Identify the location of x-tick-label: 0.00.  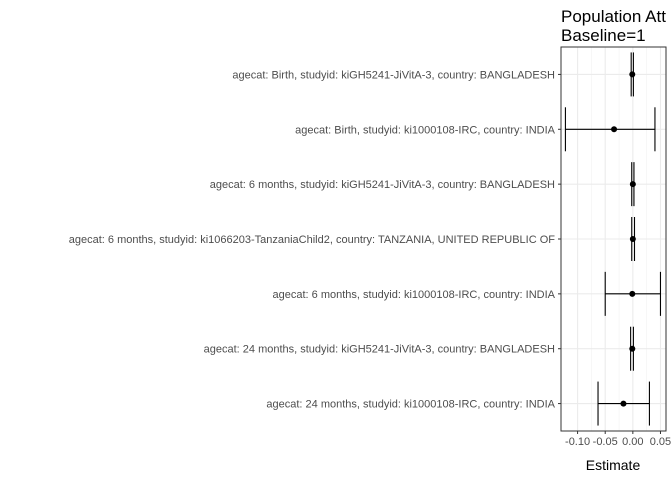
(632, 442).